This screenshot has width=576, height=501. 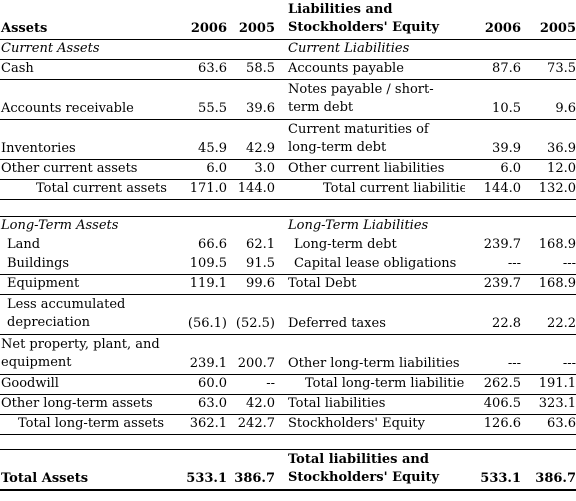 What do you see at coordinates (493, 314) in the screenshot?
I see `table-cell-value: 22.8` at bounding box center [493, 314].